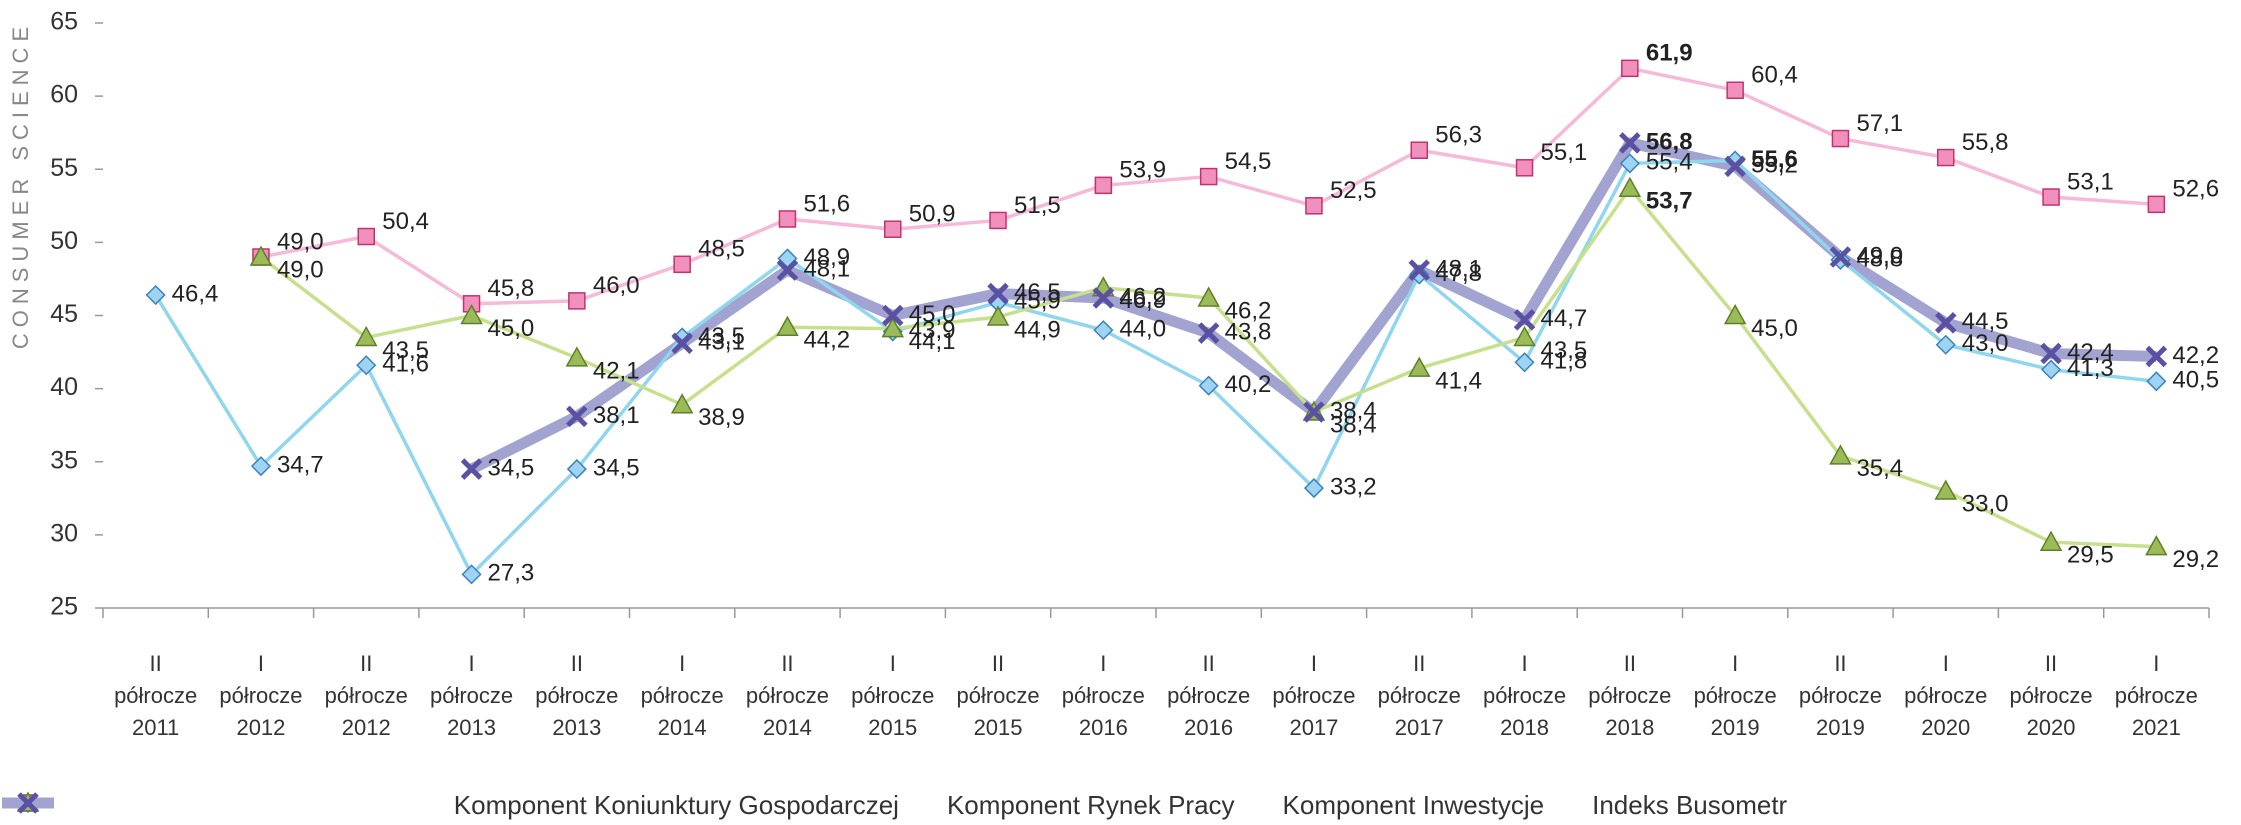 Image resolution: width=2241 pixels, height=825 pixels. What do you see at coordinates (1037, 292) in the screenshot?
I see `data-label: 46,5` at bounding box center [1037, 292].